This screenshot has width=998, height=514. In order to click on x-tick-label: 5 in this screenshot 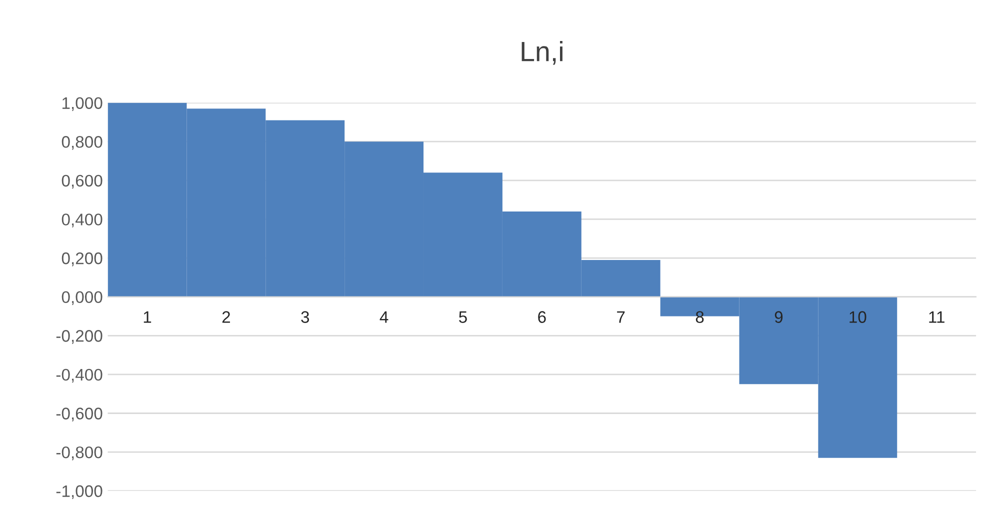, I will do `click(463, 317)`.